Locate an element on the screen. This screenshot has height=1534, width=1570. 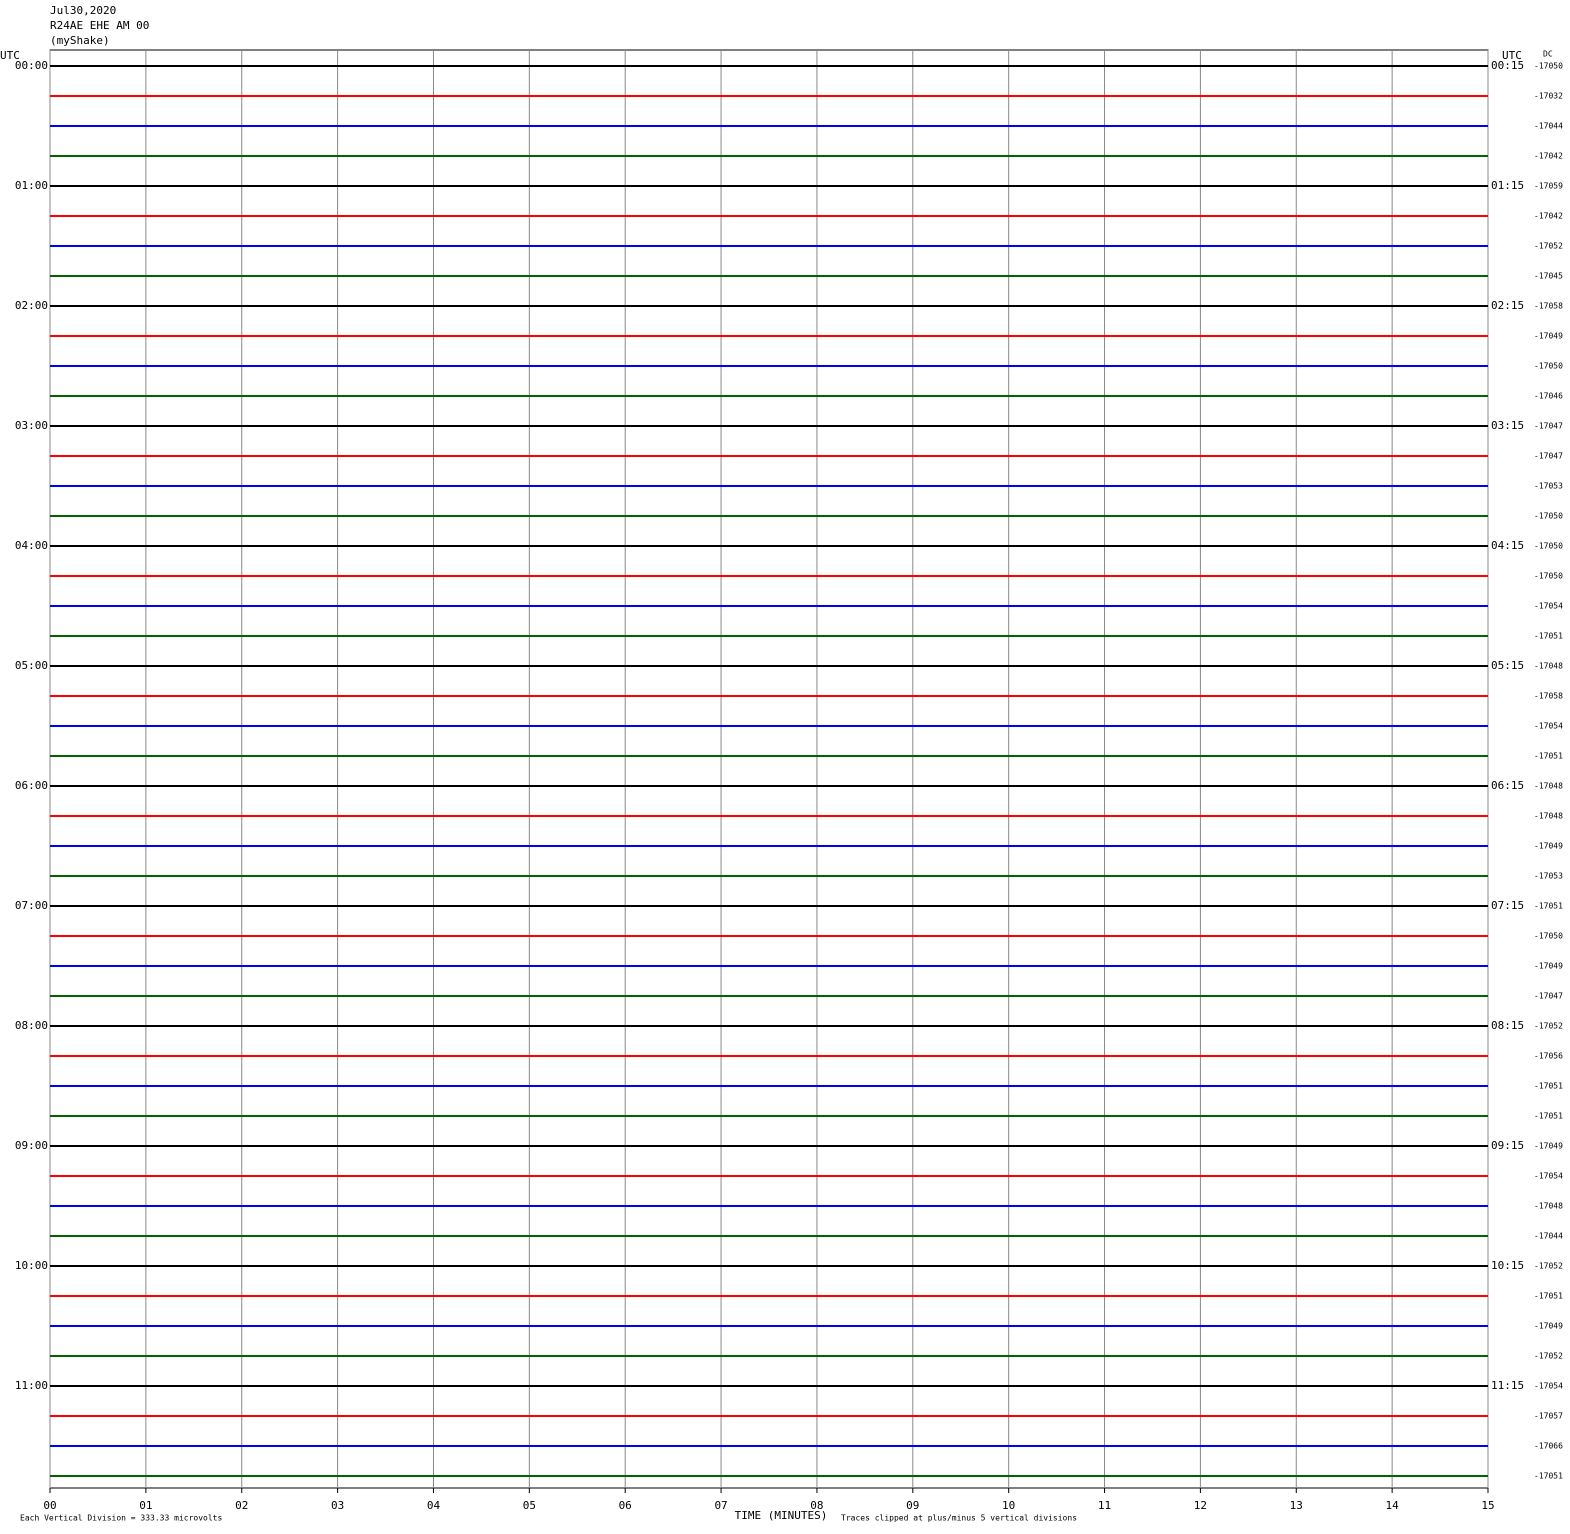
left-time-label: 07:00 is located at coordinates (31, 905).